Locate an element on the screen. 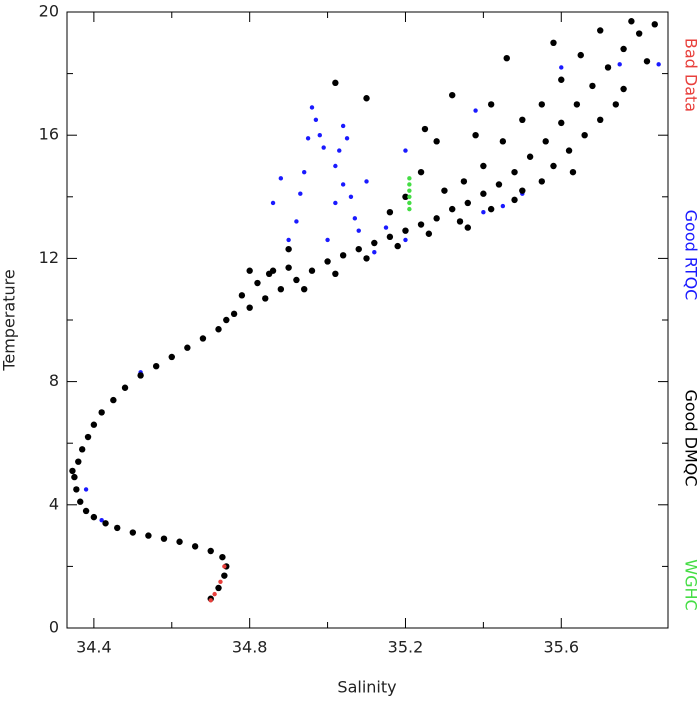 The width and height of the screenshot is (700, 704). legend-entry: Good RTQC is located at coordinates (691, 255).